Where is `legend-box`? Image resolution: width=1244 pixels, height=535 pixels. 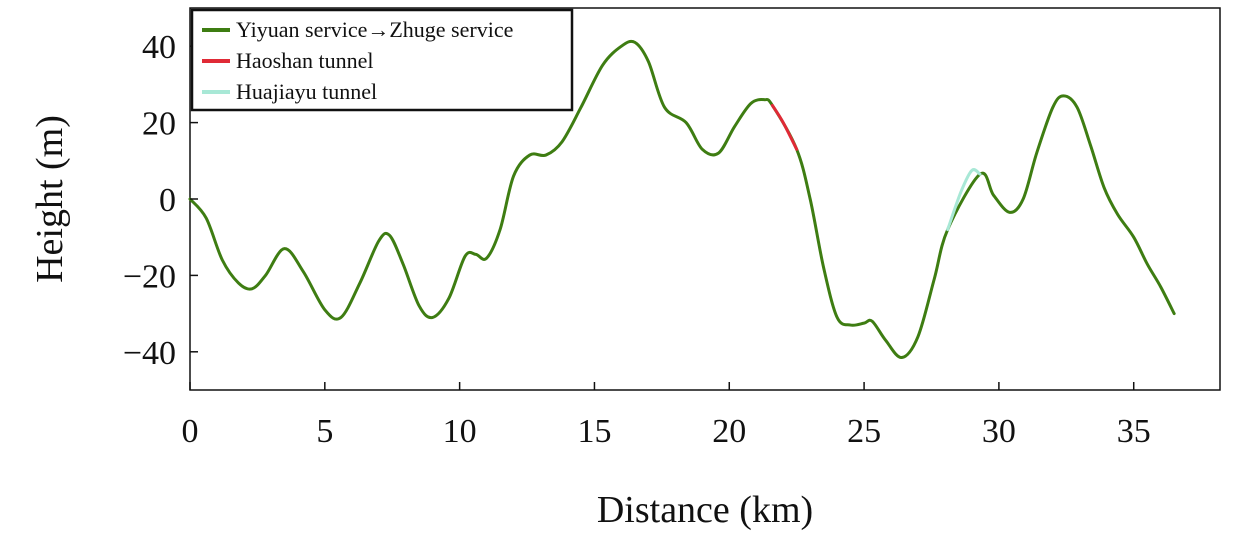 legend-box is located at coordinates (382, 60).